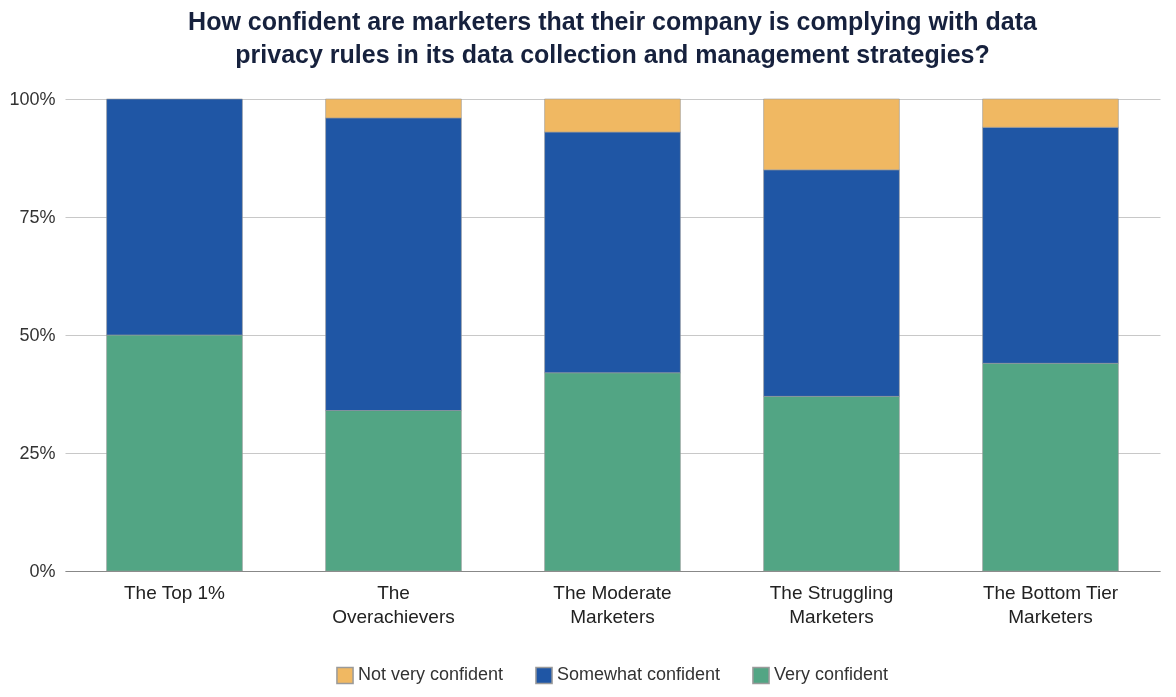 The image size is (1176, 697). I want to click on chart-title: How confident are marketers that their company is complying with data privacy rules in its data collection and management strategies?, so click(613, 37).